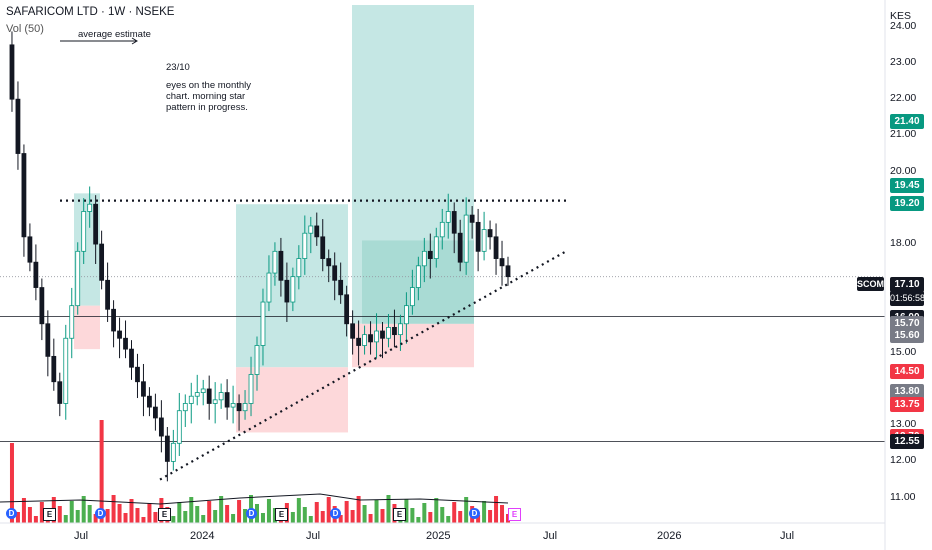  What do you see at coordinates (907, 298) in the screenshot?
I see `countdown-tag: 01:56:58` at bounding box center [907, 298].